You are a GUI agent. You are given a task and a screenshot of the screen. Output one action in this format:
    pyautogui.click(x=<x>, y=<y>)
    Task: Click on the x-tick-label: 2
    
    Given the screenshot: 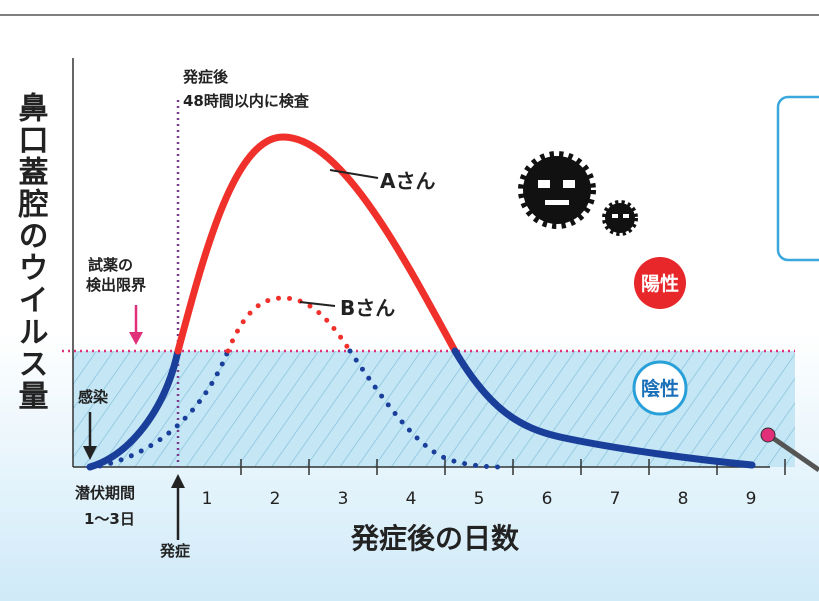 What is the action you would take?
    pyautogui.click(x=275, y=499)
    